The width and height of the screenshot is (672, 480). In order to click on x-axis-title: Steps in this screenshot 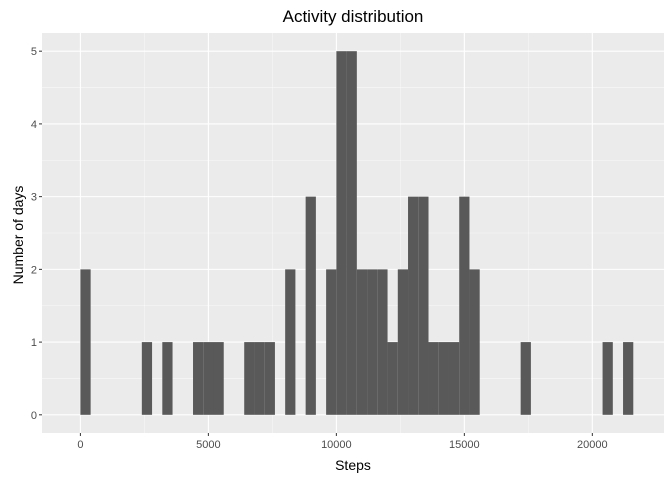, I will do `click(353, 465)`.